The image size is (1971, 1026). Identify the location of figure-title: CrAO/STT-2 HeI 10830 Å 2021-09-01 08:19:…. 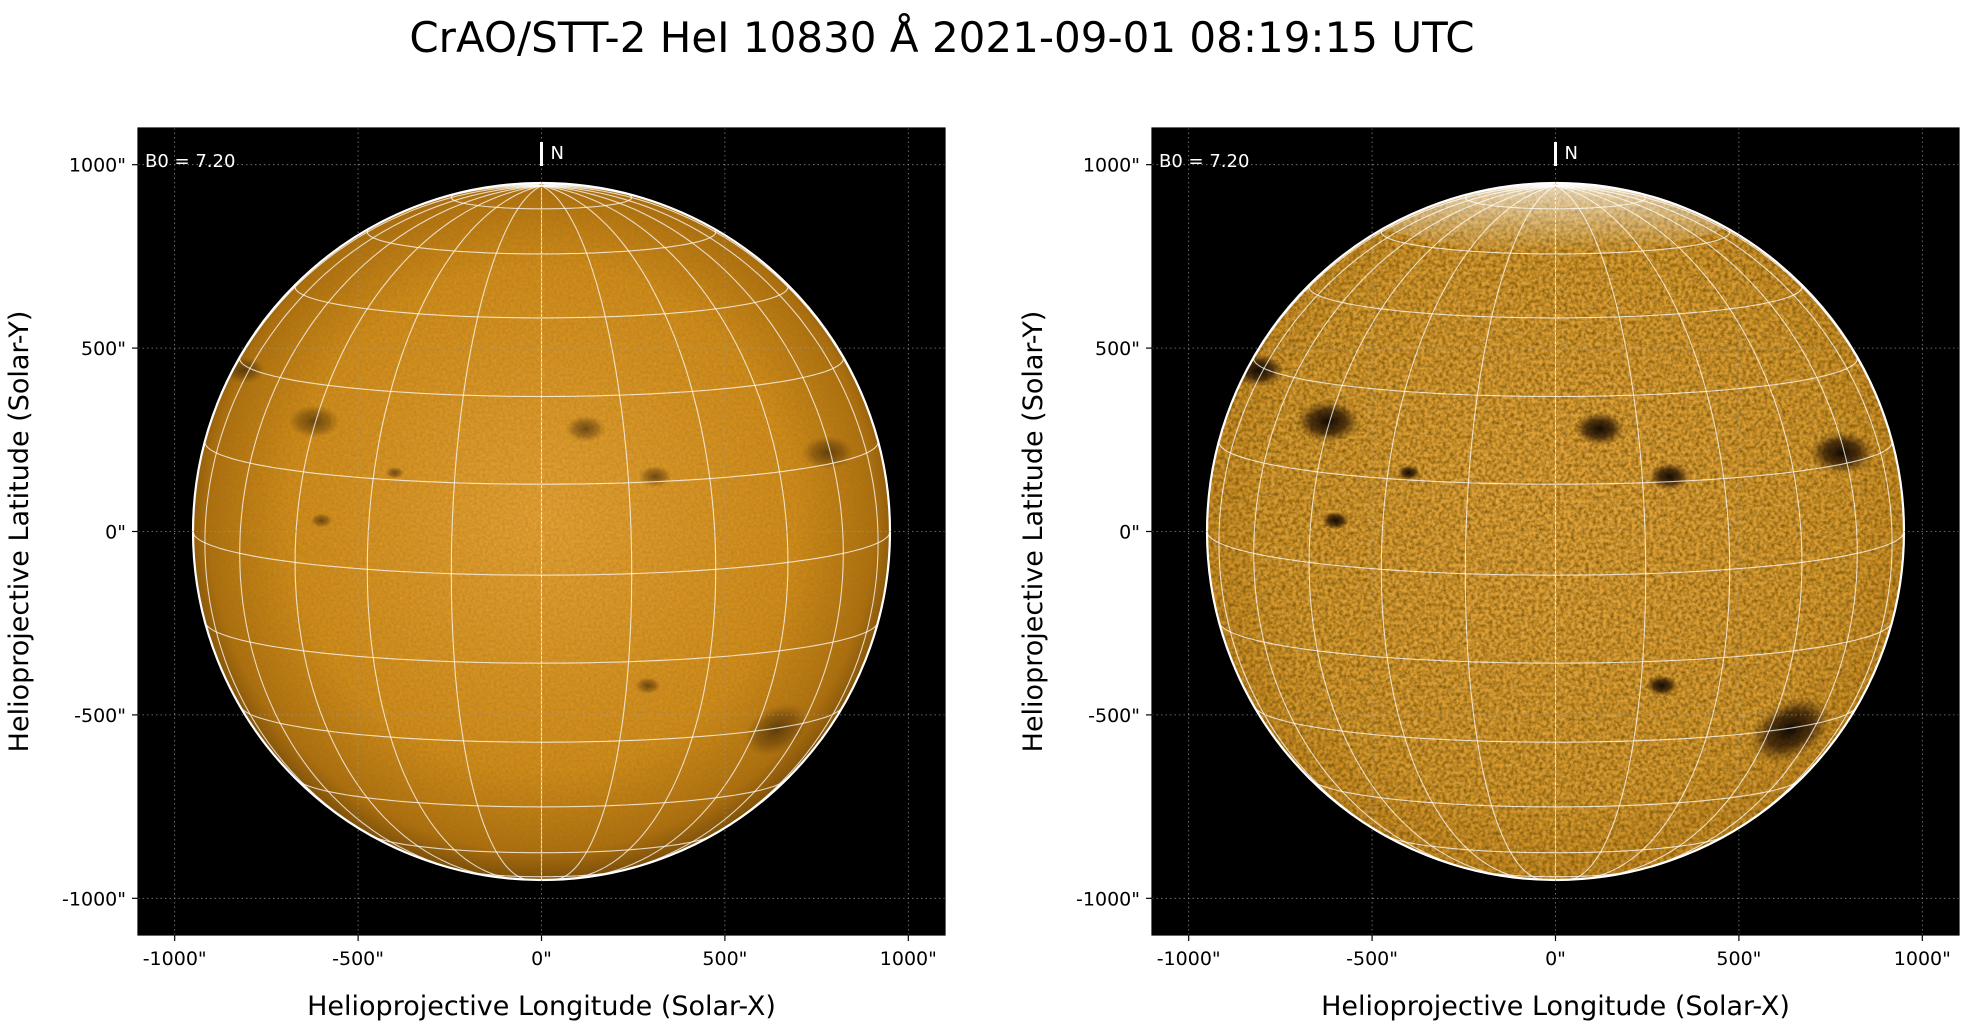
(942, 37).